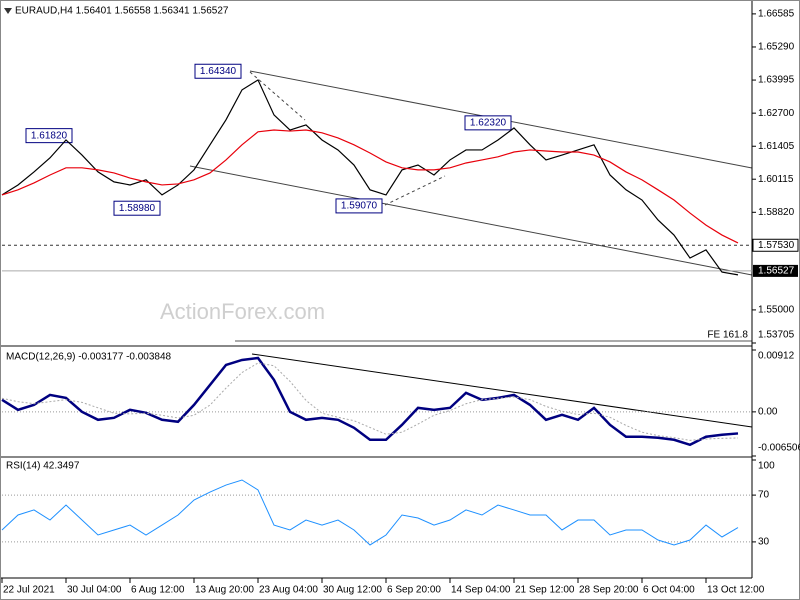 This screenshot has width=800, height=600. Describe the element at coordinates (776, 146) in the screenshot. I see `y-tick-label: 1.61405` at that location.